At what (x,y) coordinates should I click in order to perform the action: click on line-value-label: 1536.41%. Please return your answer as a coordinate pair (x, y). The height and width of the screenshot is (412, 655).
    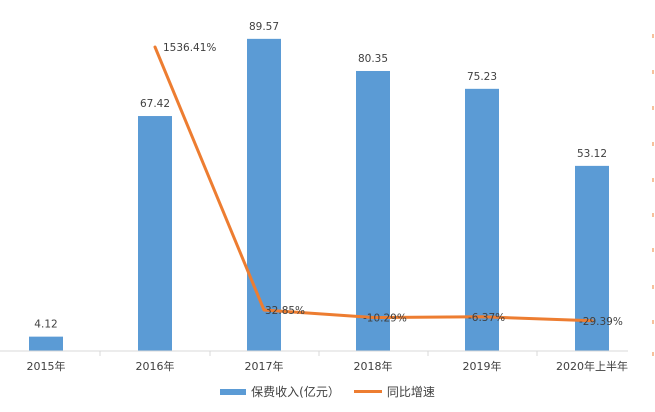
    Looking at the image, I should click on (189, 48).